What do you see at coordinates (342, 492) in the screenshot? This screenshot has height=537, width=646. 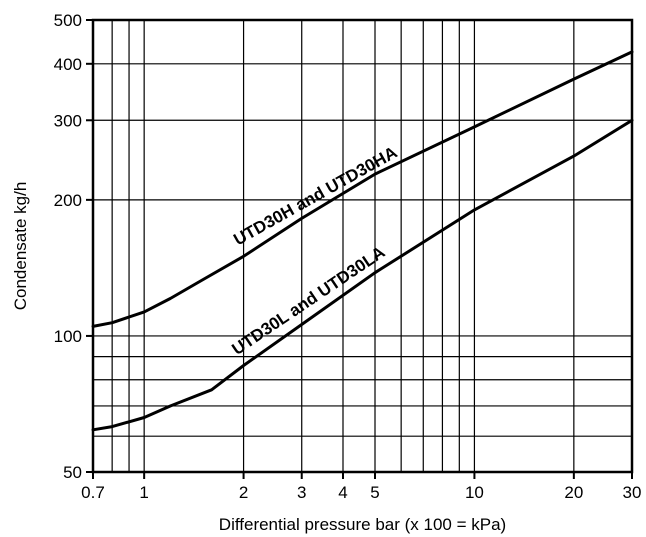 I see `x-tick-label: 4` at bounding box center [342, 492].